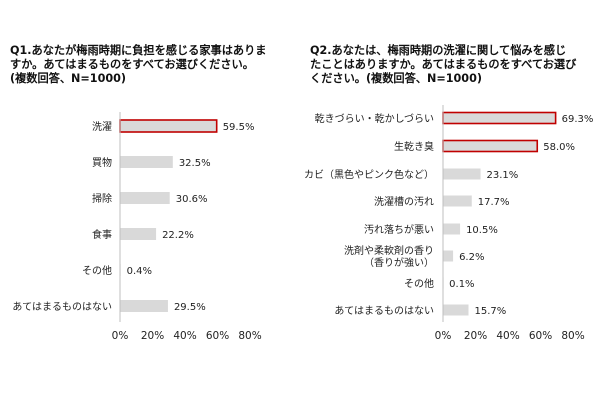  Describe the element at coordinates (190, 307) in the screenshot. I see `data-label: 29.5%` at that location.